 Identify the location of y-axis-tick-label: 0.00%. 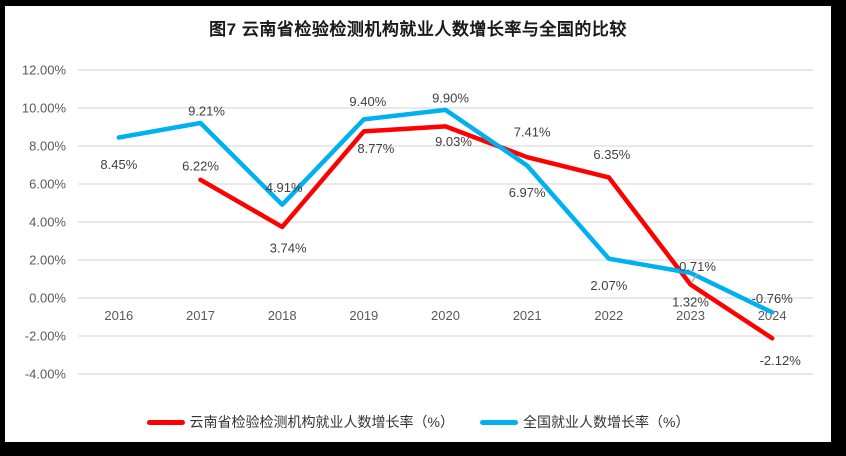
(47, 298).